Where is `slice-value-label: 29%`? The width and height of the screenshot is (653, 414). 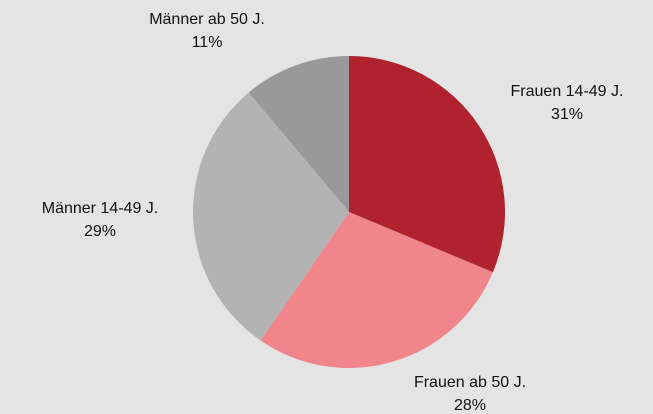 slice-value-label: 29% is located at coordinates (100, 231).